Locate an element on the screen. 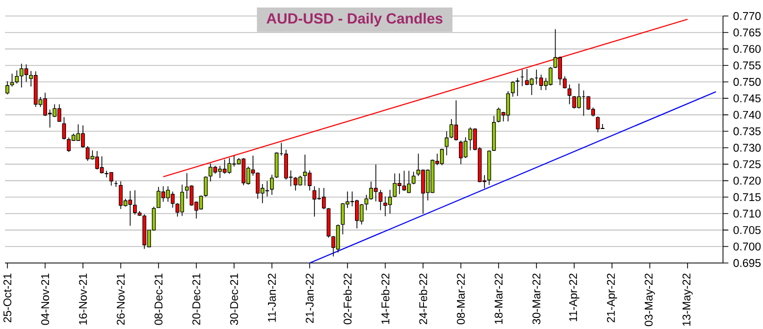 The width and height of the screenshot is (763, 329). y-tick-label: 0.720 is located at coordinates (747, 180).